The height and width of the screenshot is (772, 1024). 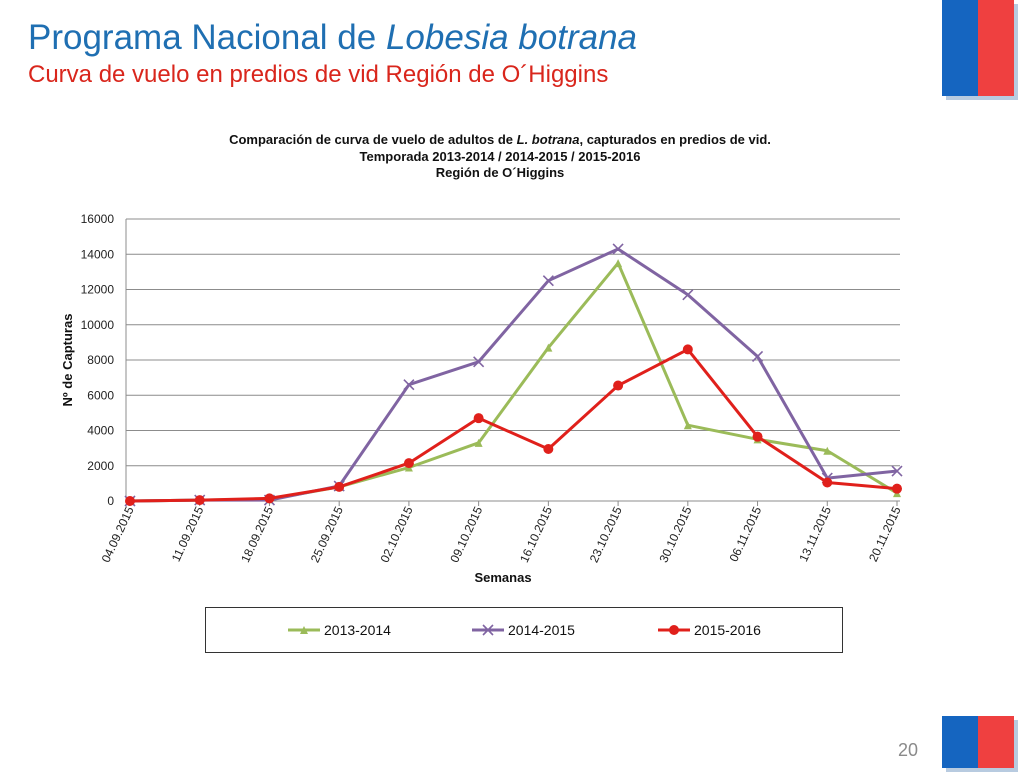 What do you see at coordinates (675, 534) in the screenshot?
I see `x-tick-label: 30.10.2015` at bounding box center [675, 534].